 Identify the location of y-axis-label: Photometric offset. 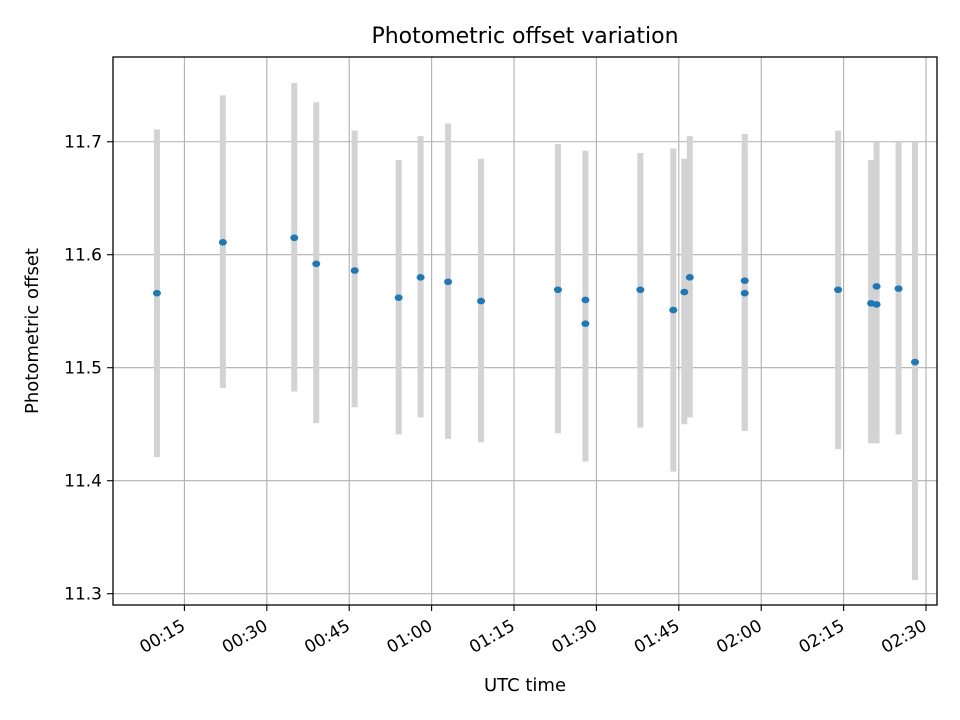
(32, 331).